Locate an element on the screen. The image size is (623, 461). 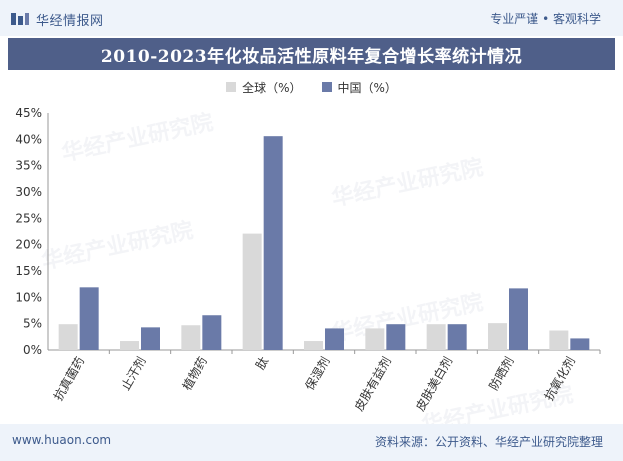
x-tick-label: 肽 is located at coordinates (261, 363).